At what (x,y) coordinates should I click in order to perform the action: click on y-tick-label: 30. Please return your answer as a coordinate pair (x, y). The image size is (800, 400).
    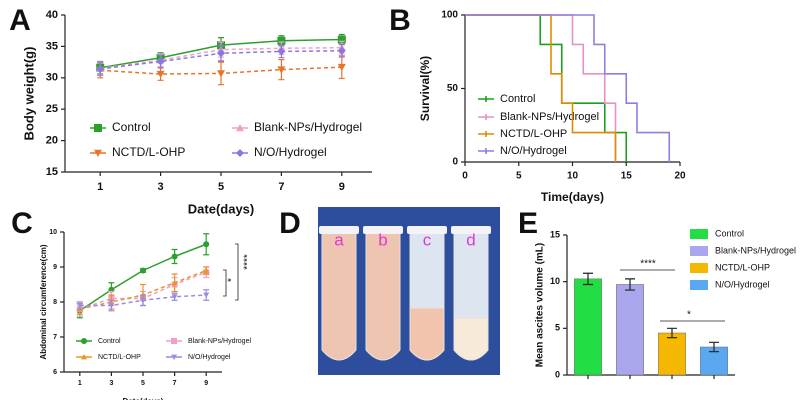
    Looking at the image, I should click on (52, 78).